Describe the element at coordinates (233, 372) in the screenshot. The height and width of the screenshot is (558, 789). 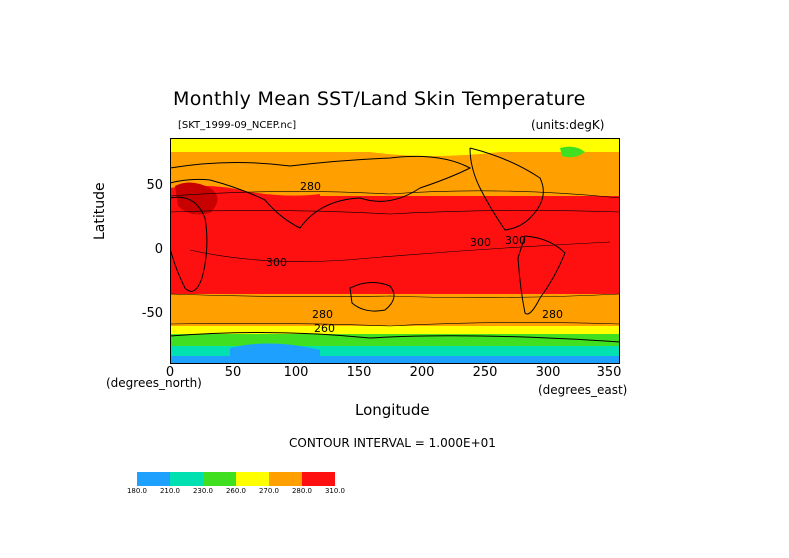
I see `x-tick-label: 50` at that location.